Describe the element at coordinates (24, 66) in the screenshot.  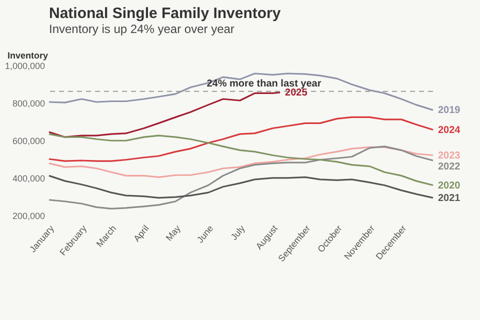
I see `y-tick-label: 1,000,000` at that location.